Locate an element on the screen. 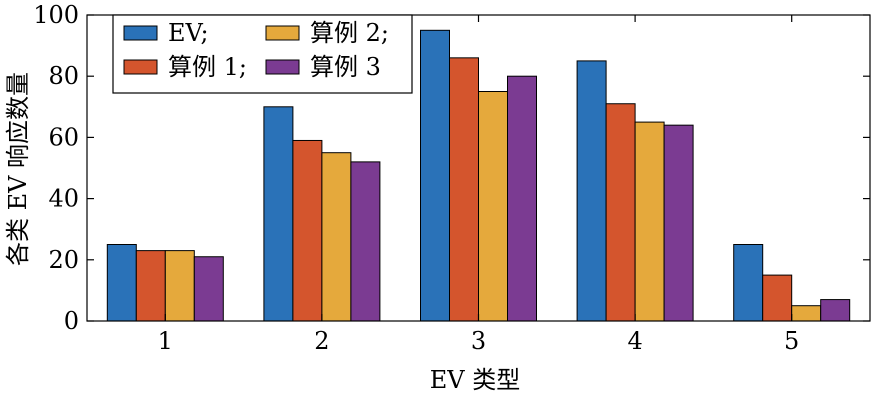 This screenshot has height=417, width=872. legend-label: 算例 3 is located at coordinates (345, 67).